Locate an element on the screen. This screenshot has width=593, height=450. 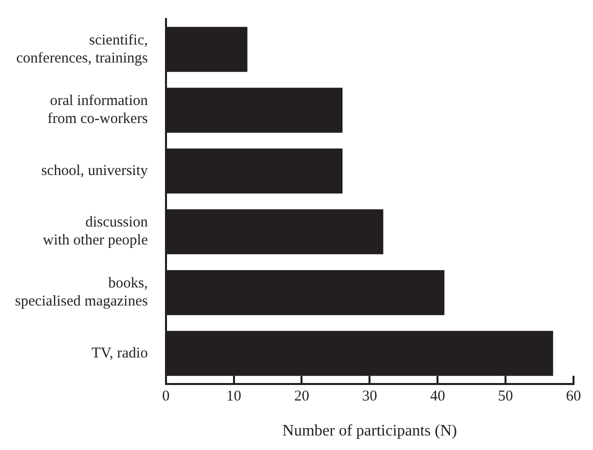
x-tick-label: 60 is located at coordinates (573, 396).